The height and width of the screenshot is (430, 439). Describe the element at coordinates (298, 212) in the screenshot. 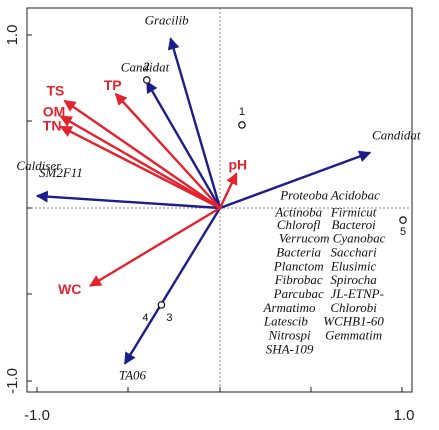

I see `species-label-actinoba: Actinoba` at that location.